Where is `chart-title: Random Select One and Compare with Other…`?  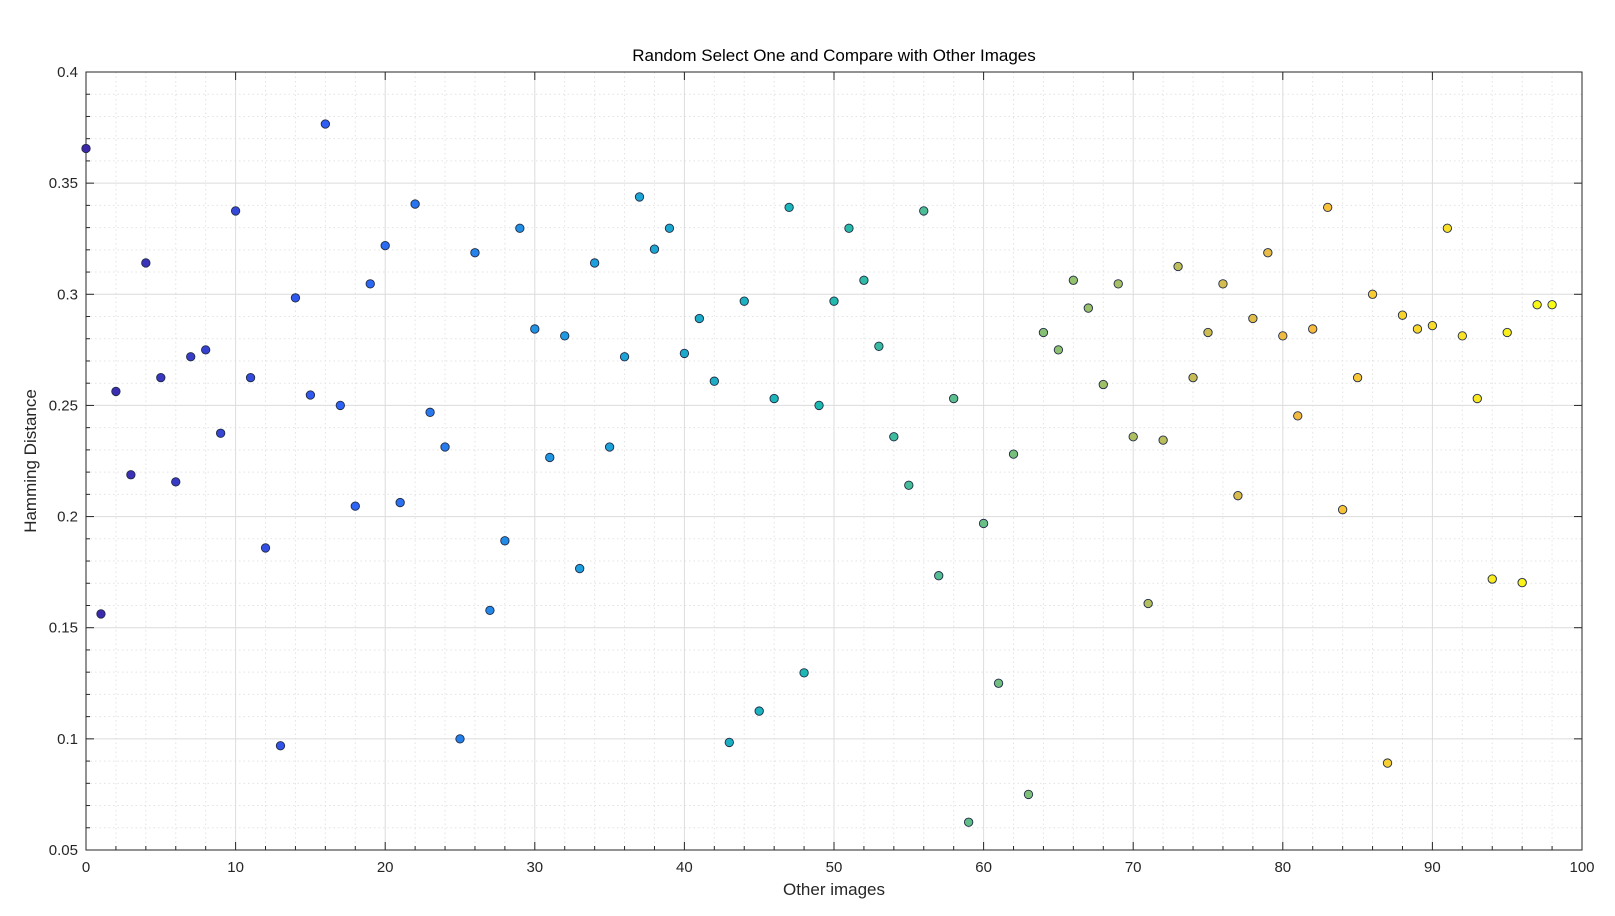 chart-title: Random Select One and Compare with Other… is located at coordinates (833, 55).